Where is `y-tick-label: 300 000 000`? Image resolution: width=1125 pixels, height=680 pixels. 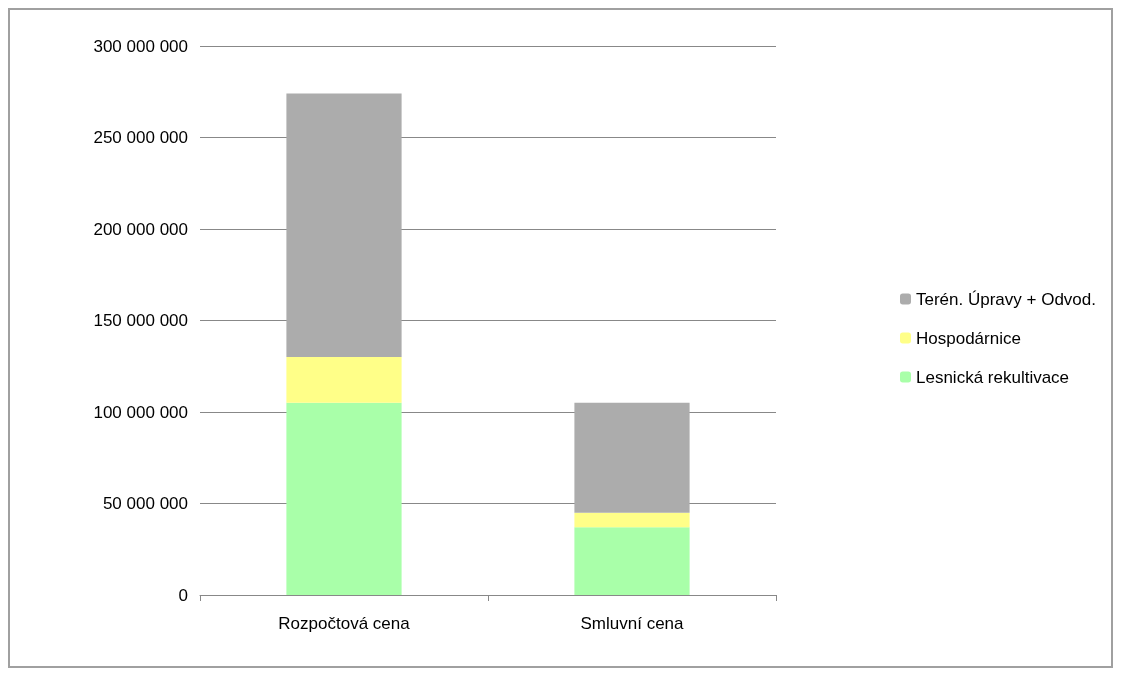
y-tick-label: 300 000 000 is located at coordinates (140, 46).